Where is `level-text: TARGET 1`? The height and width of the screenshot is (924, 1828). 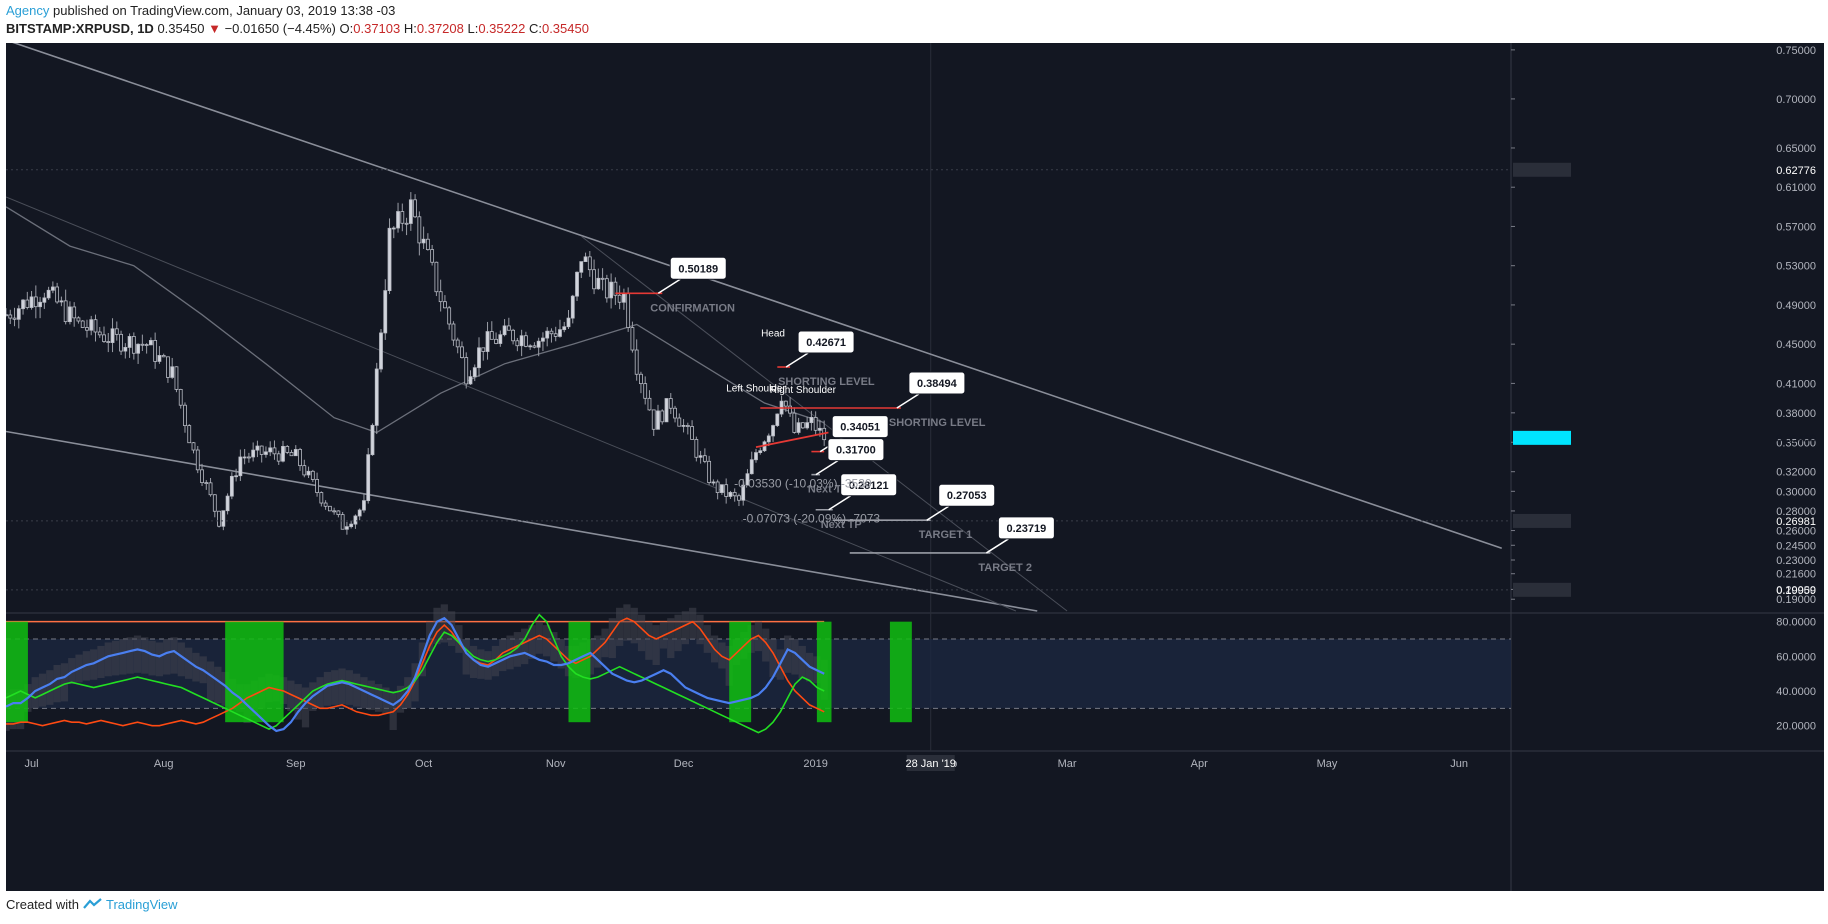 level-text: TARGET 1 is located at coordinates (946, 535).